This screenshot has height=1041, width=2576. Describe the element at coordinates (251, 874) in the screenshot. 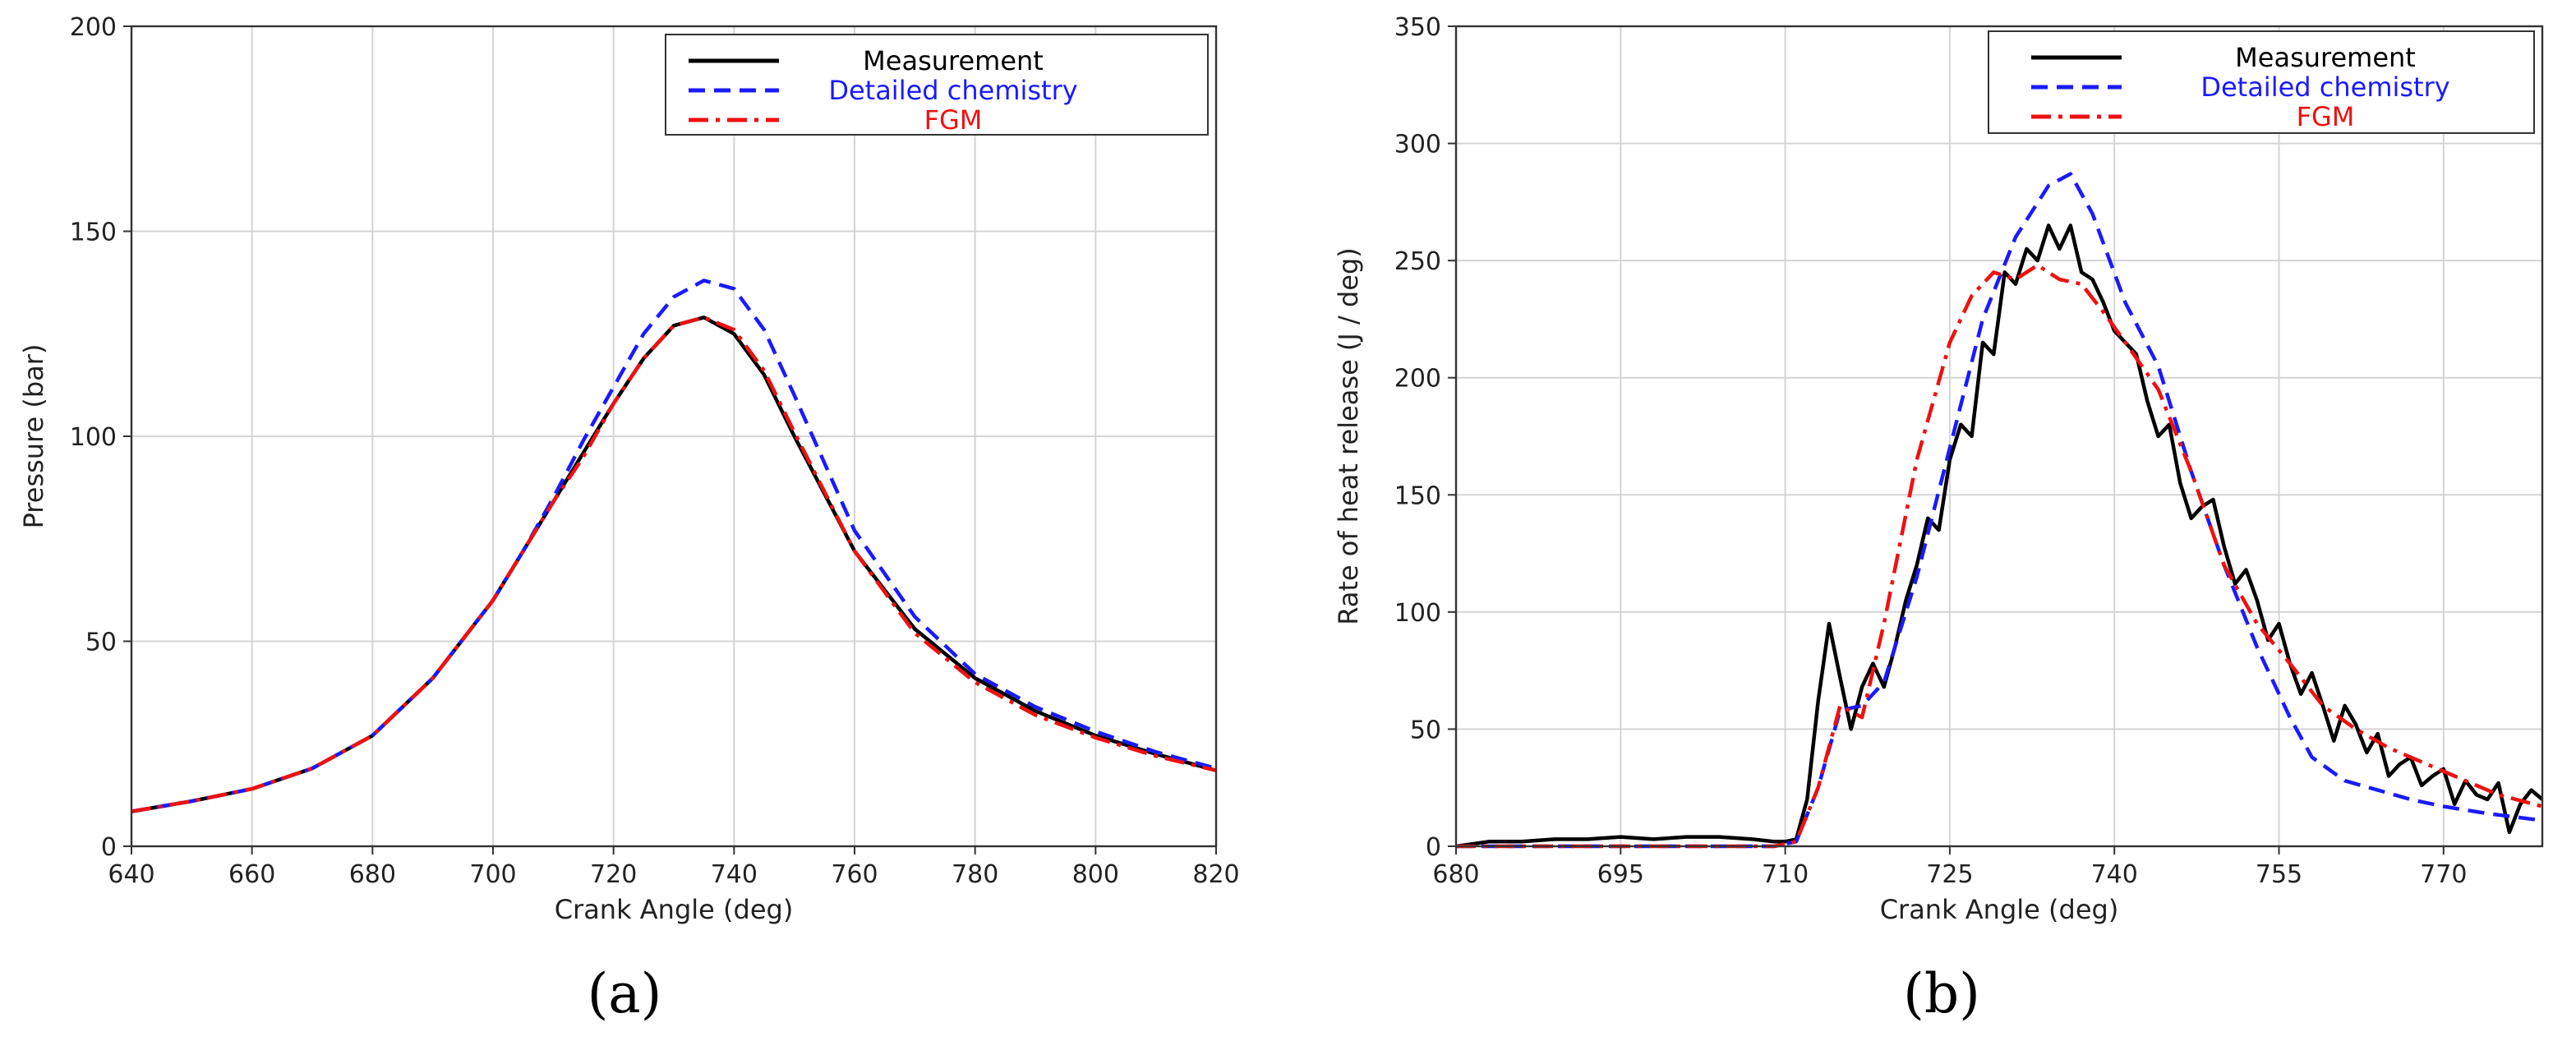

I see `pressure-chart-x-tick-label: 660` at that location.